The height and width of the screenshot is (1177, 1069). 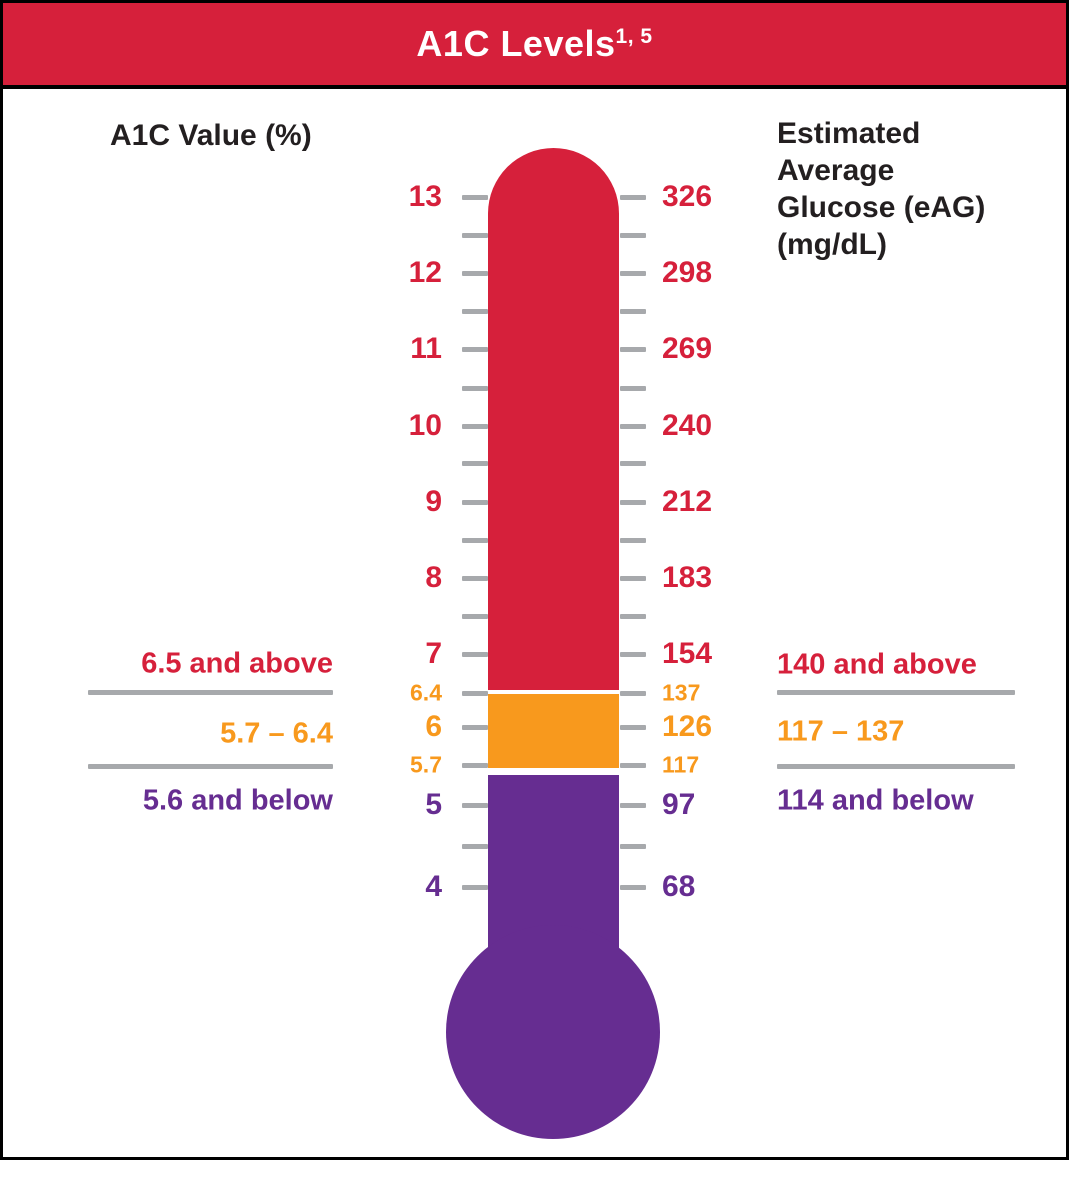 What do you see at coordinates (433, 726) in the screenshot?
I see `a1c-scale-value: 6` at bounding box center [433, 726].